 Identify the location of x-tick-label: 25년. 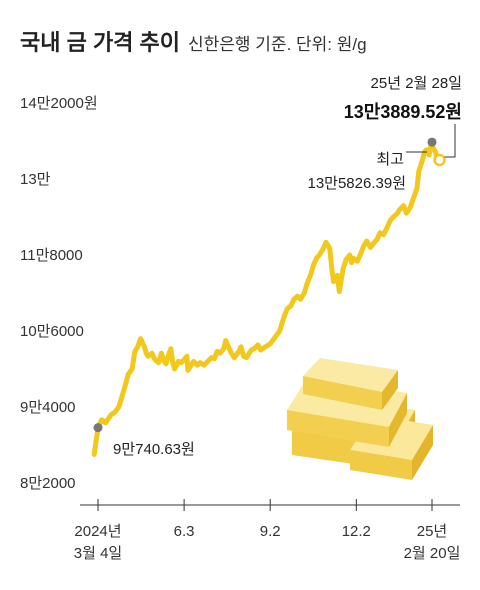
(432, 531).